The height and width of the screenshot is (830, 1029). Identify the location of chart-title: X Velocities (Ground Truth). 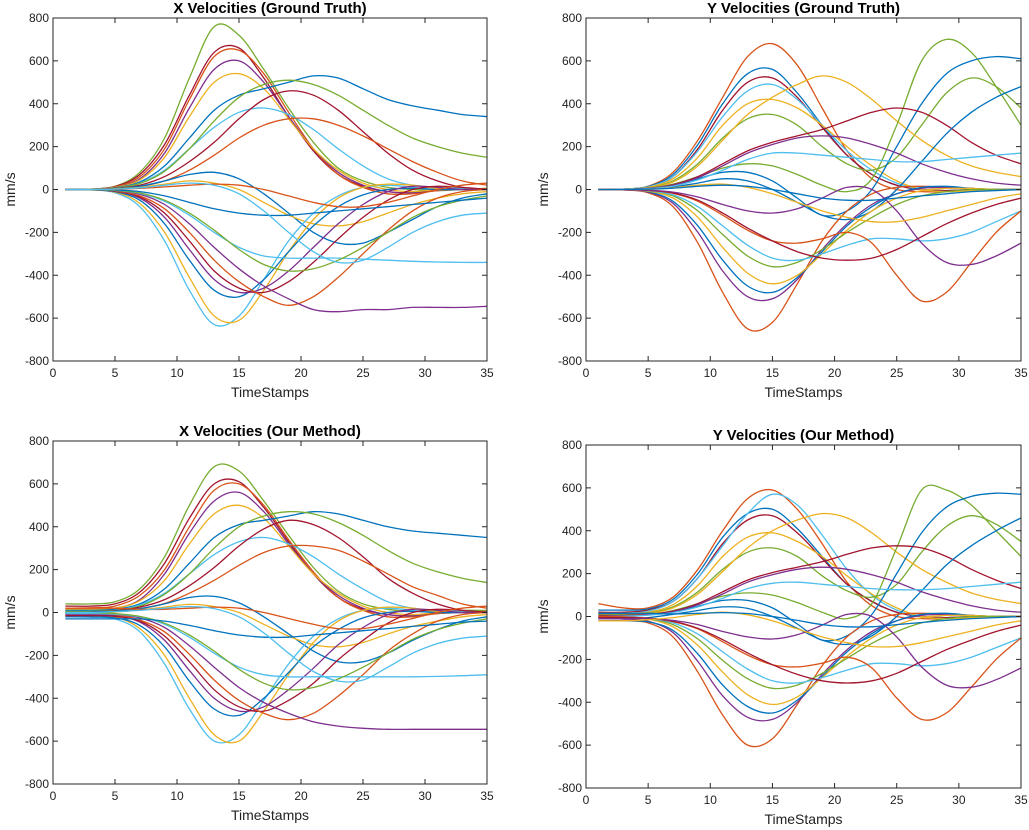
(269, 8).